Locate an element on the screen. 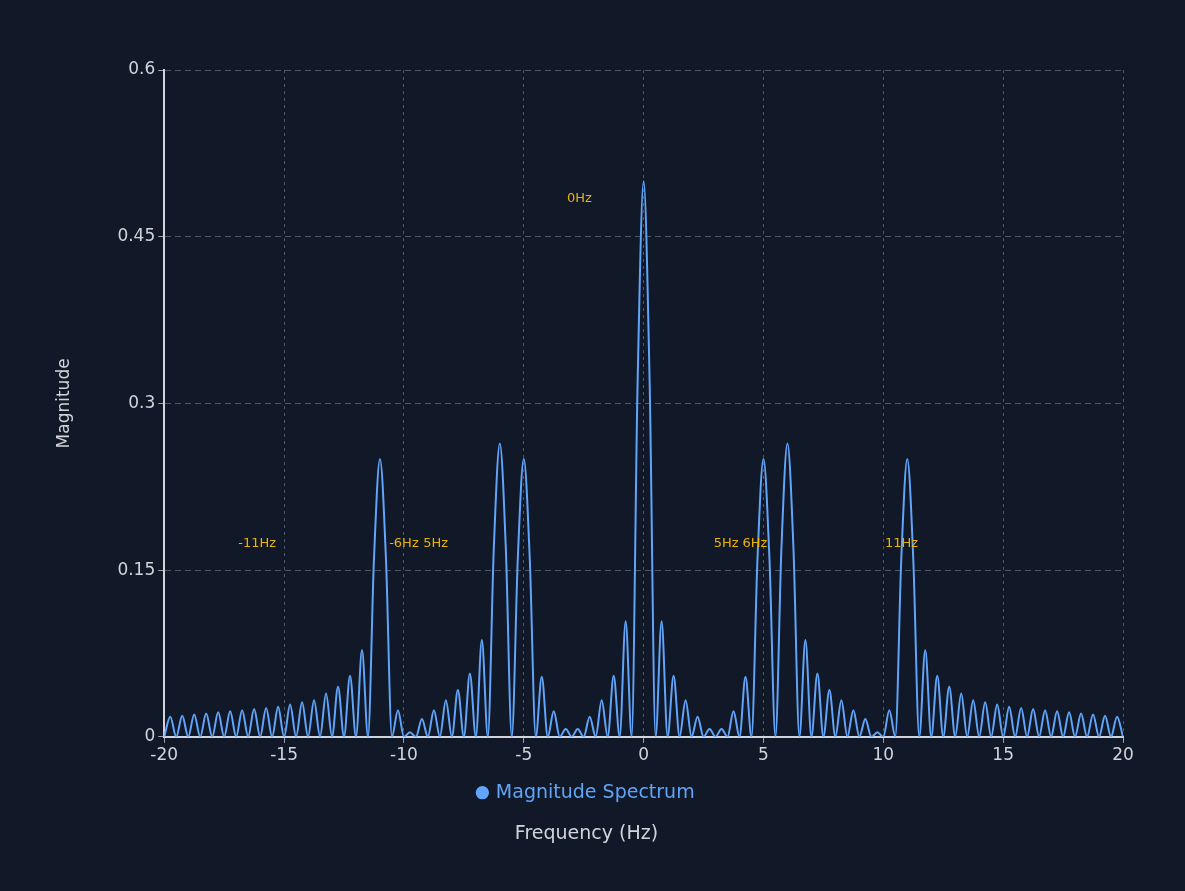 This screenshot has height=891, width=1185. y-tick-label: 0.6 is located at coordinates (142, 68).